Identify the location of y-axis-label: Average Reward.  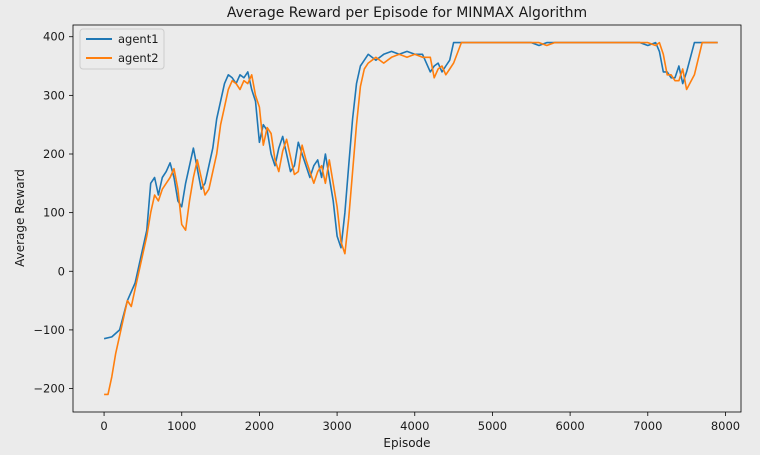
(20, 218).